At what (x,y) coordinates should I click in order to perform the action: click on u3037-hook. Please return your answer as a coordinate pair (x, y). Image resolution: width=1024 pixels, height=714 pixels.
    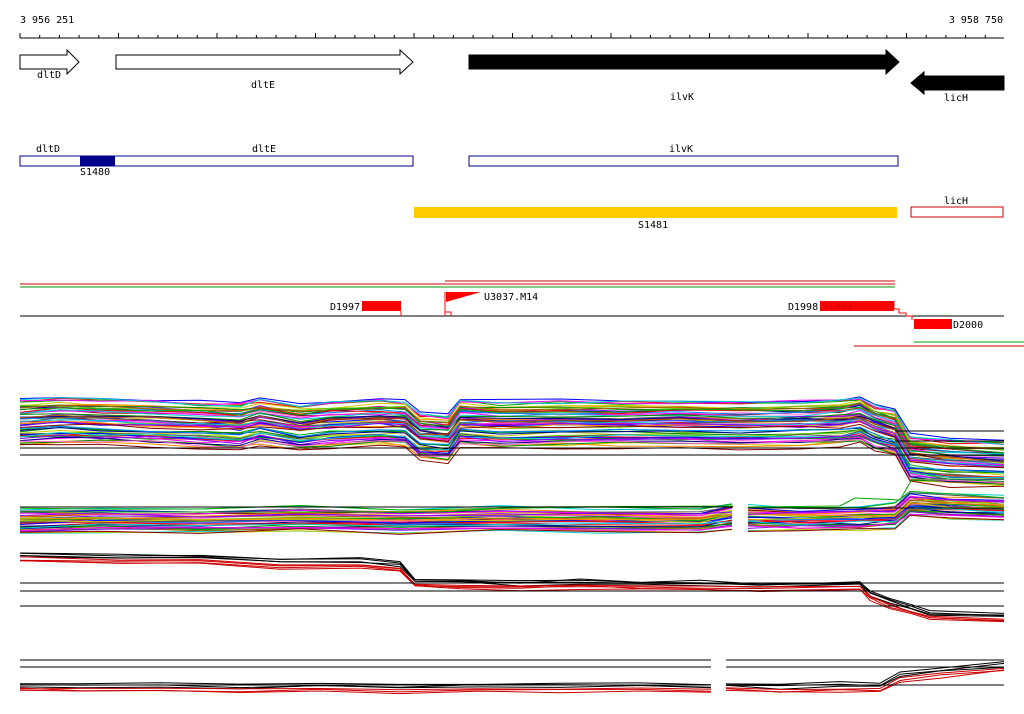
    Looking at the image, I should click on (448, 313).